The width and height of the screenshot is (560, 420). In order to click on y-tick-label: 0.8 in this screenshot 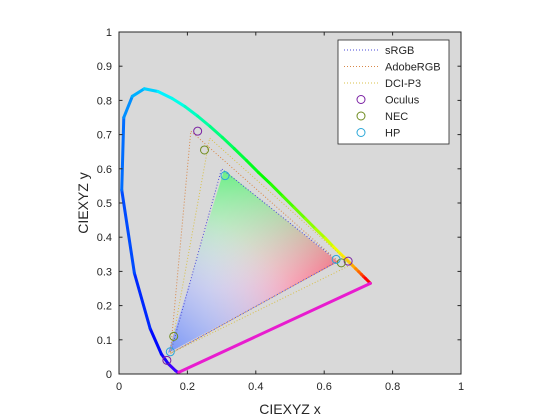, I will do `click(104, 101)`.